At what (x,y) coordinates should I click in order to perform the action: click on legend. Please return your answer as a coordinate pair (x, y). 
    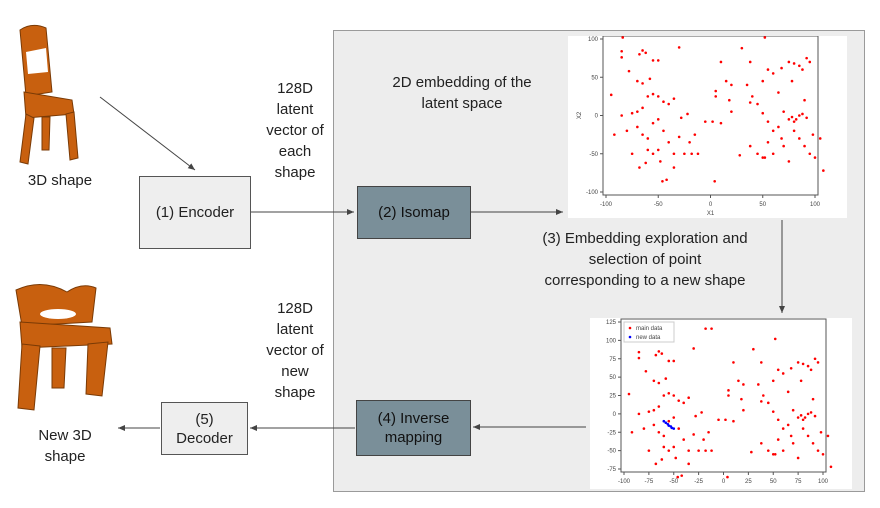
    Looking at the image, I should click on (649, 332).